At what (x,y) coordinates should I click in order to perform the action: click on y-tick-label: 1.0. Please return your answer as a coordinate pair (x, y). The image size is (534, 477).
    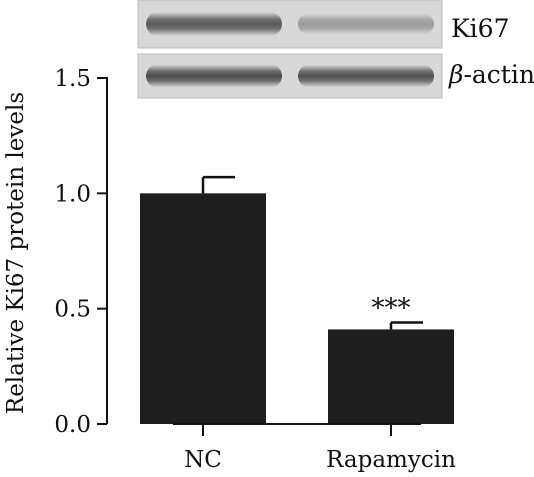
    Looking at the image, I should click on (72, 194).